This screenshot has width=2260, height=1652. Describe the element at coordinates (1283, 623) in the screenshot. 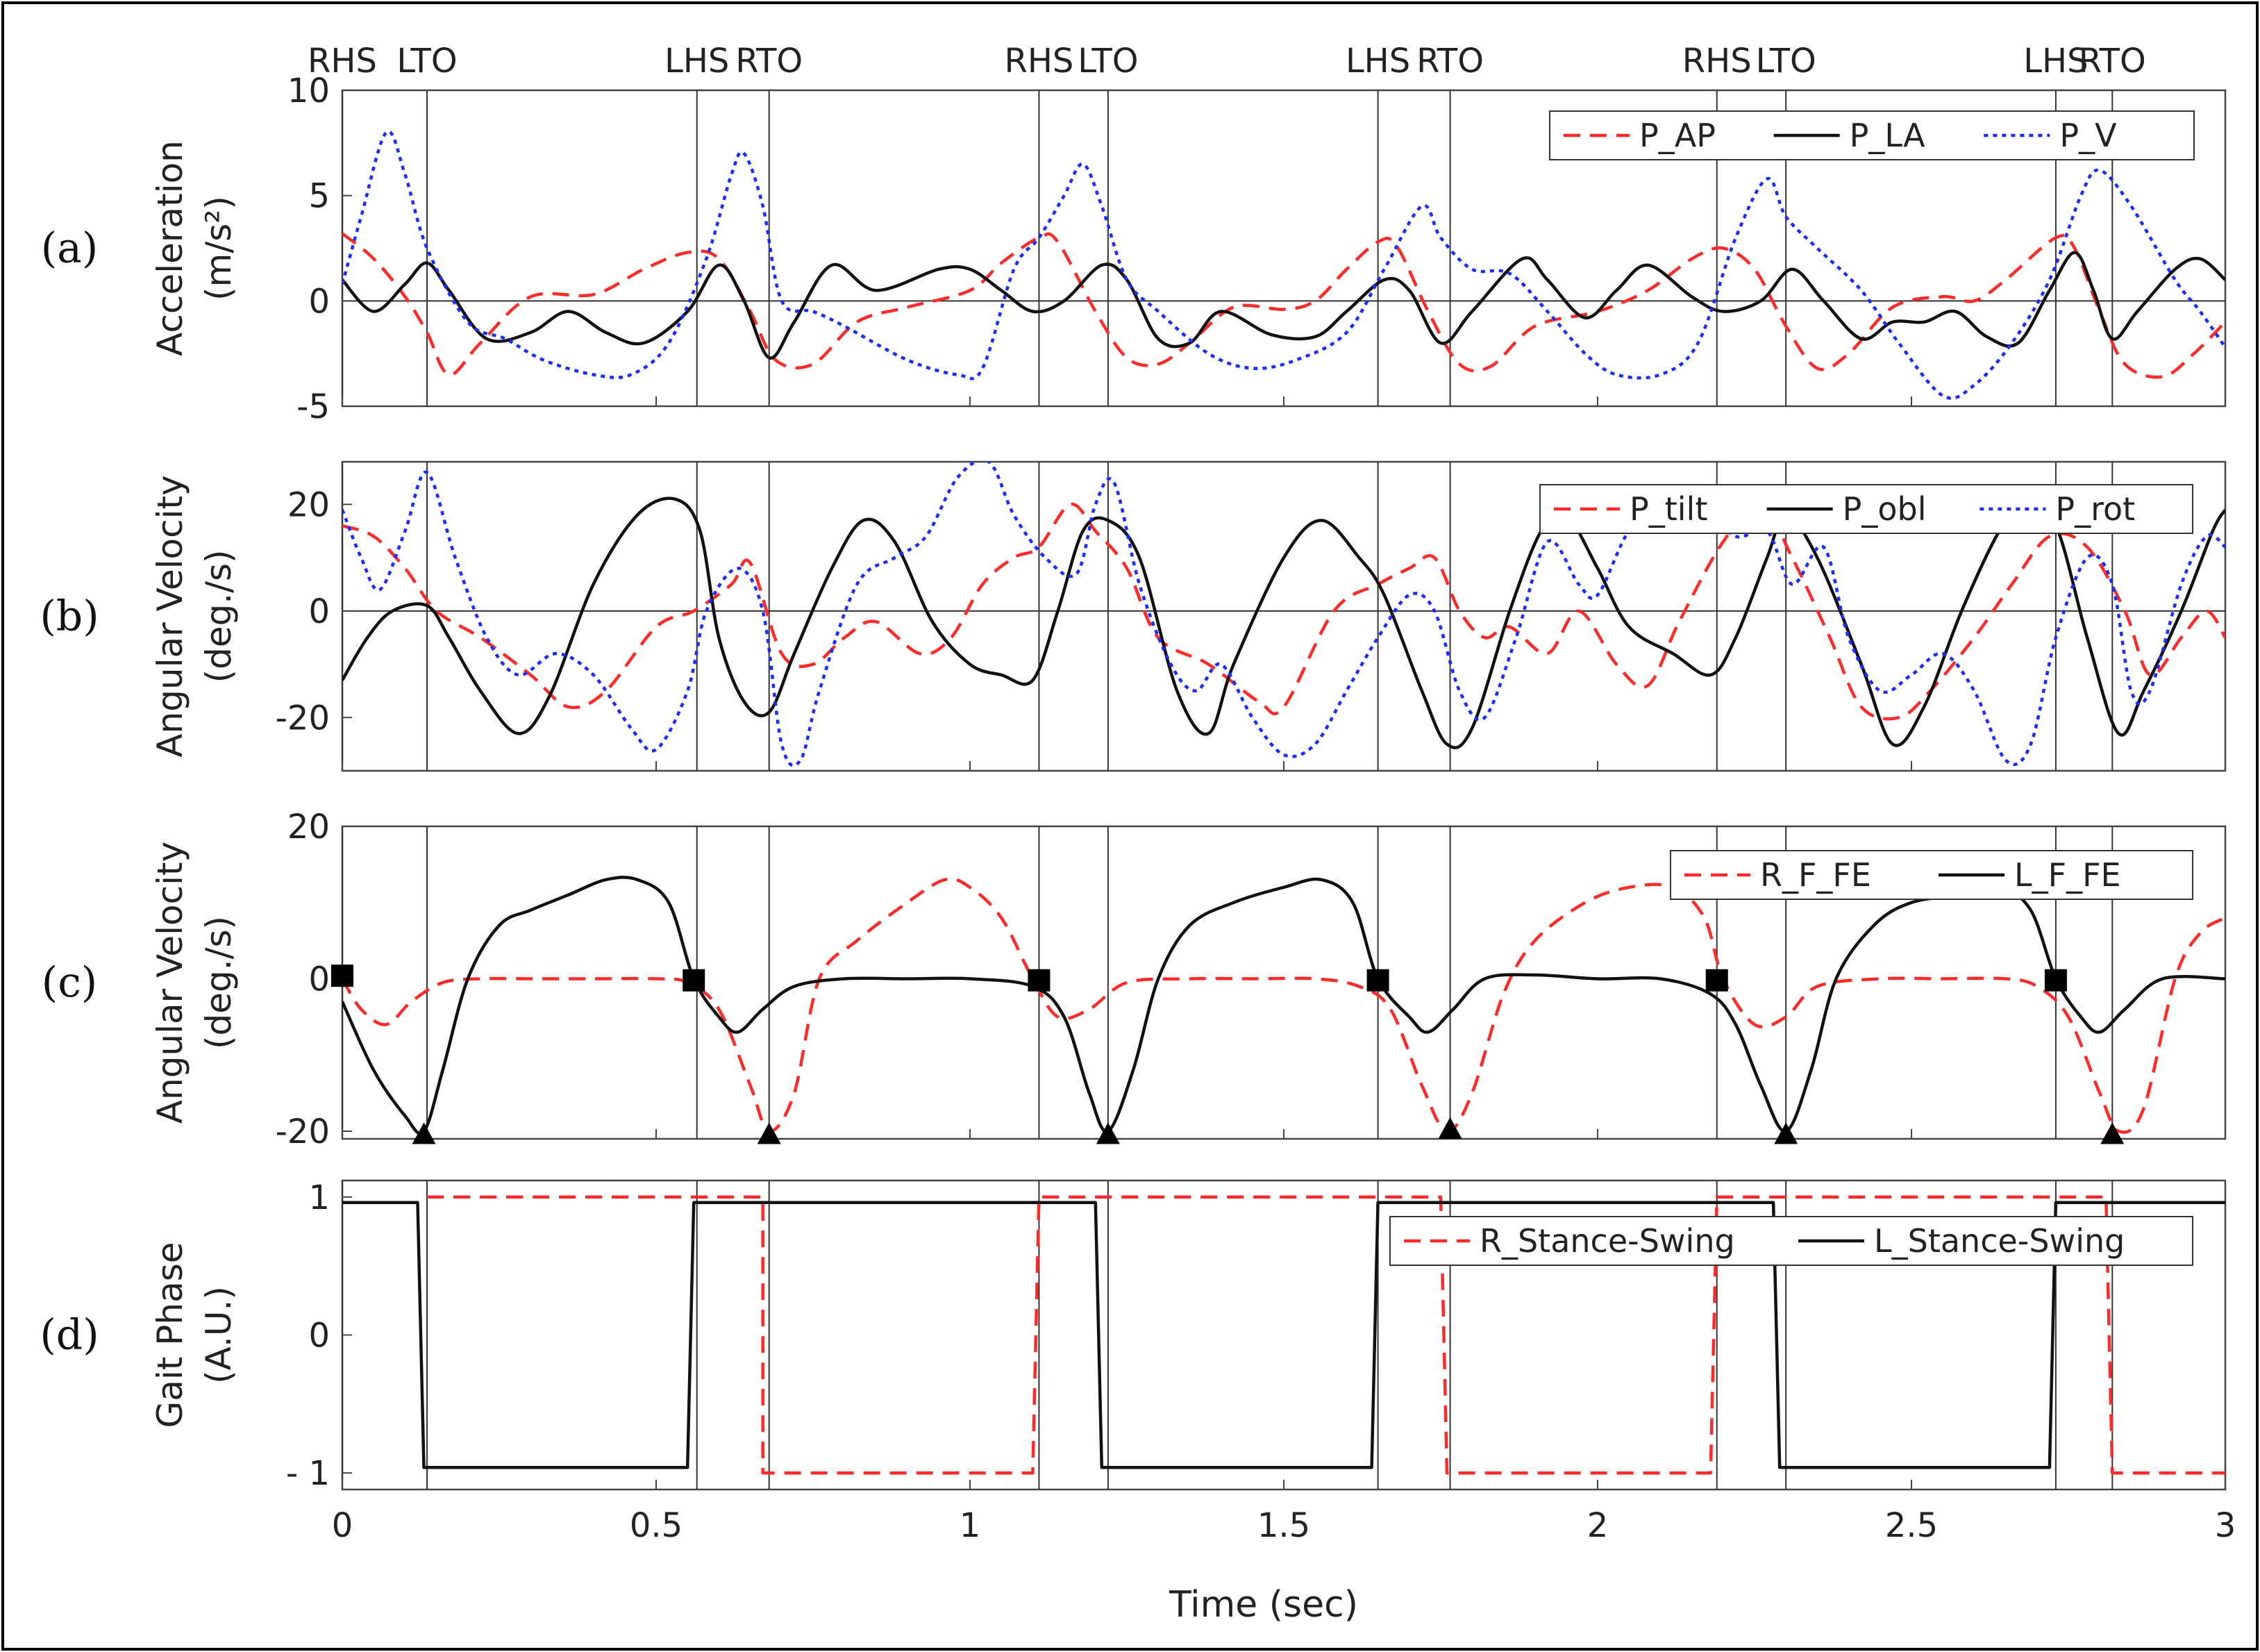

I see `series-line-p-obl` at that location.